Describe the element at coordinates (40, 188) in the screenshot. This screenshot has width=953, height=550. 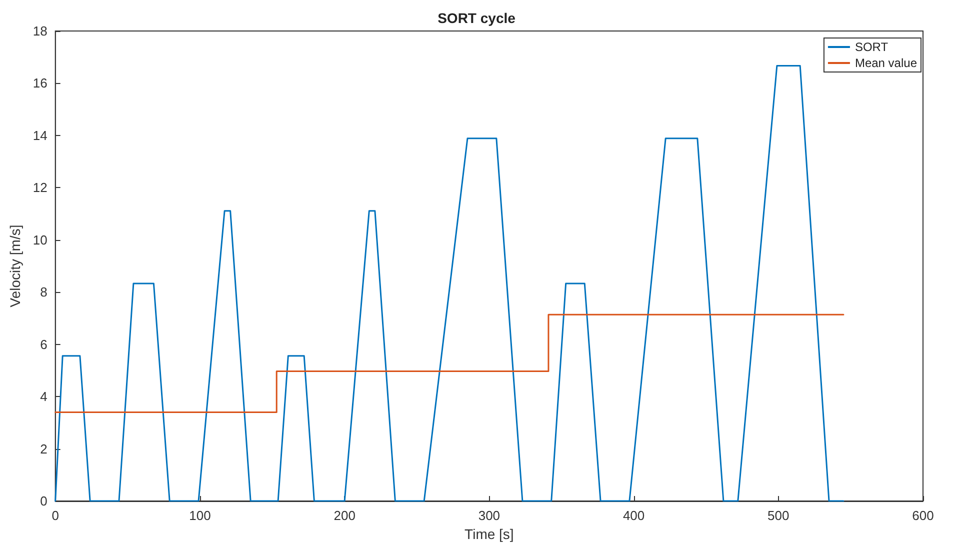
I see `y-tick-label: 12` at that location.